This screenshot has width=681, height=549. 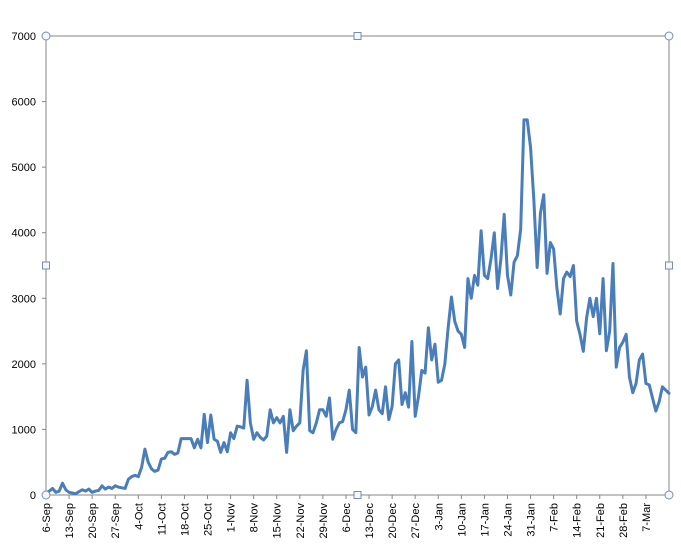 I want to click on y-tick-label: 7000, so click(x=24, y=37).